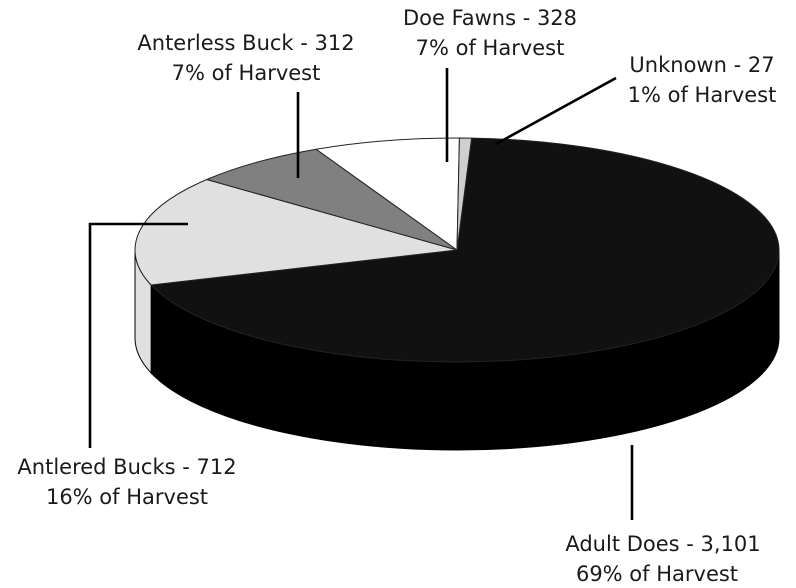  What do you see at coordinates (127, 497) in the screenshot?
I see `label-antlered-bucks-percent: 16% of Harvest` at bounding box center [127, 497].